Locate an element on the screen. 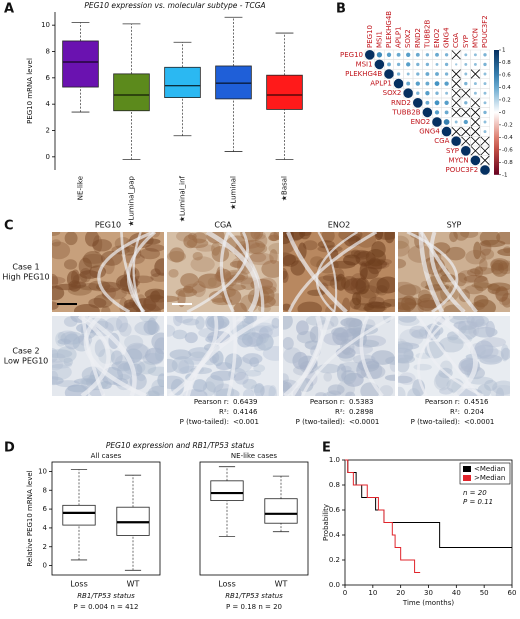 The image size is (520, 619). x-tick-label: 20 is located at coordinates (400, 593).